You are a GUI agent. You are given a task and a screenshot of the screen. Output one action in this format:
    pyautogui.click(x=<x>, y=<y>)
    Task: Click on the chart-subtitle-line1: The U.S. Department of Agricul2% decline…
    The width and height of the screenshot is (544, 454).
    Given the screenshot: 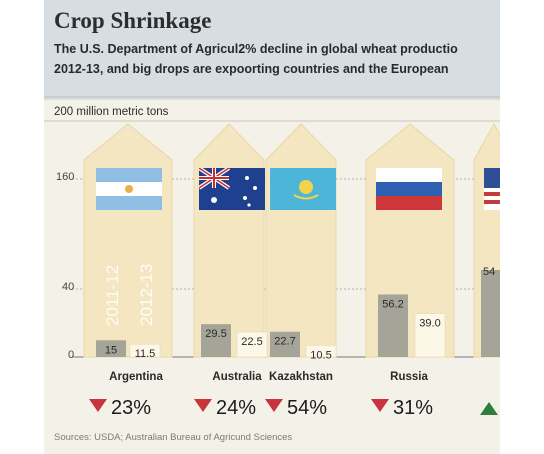 What is the action you would take?
    pyautogui.click(x=256, y=49)
    